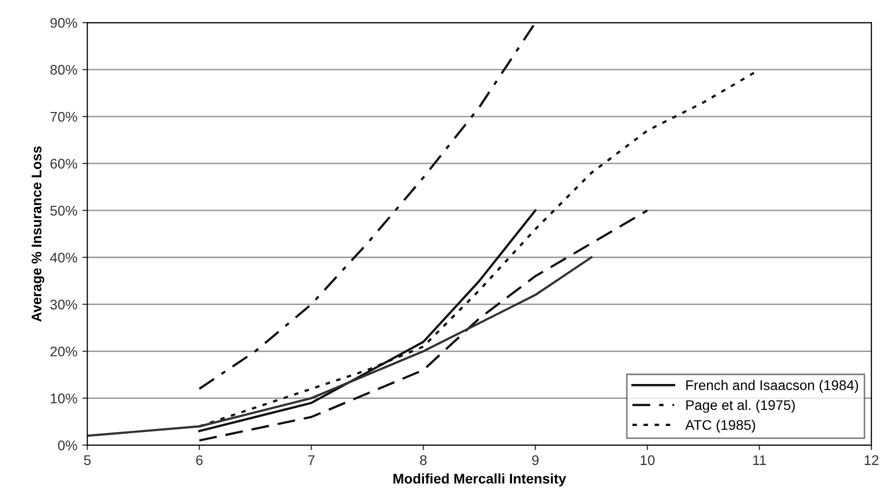  Describe the element at coordinates (759, 460) in the screenshot. I see `x-tick-label: 11` at that location.